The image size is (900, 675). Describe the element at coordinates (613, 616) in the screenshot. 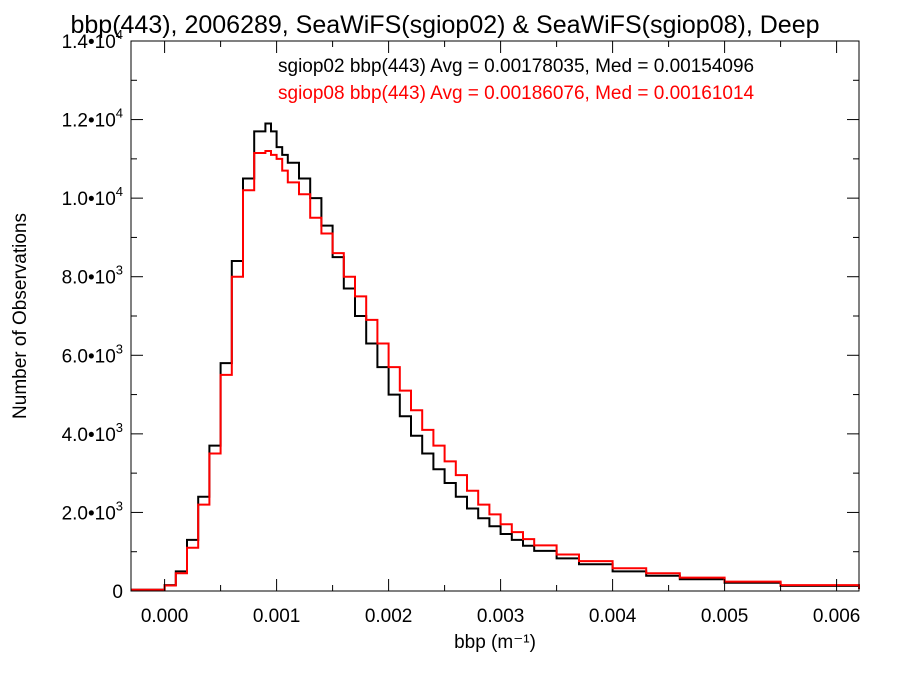

I see `x-tick-label: 0.004` at that location.